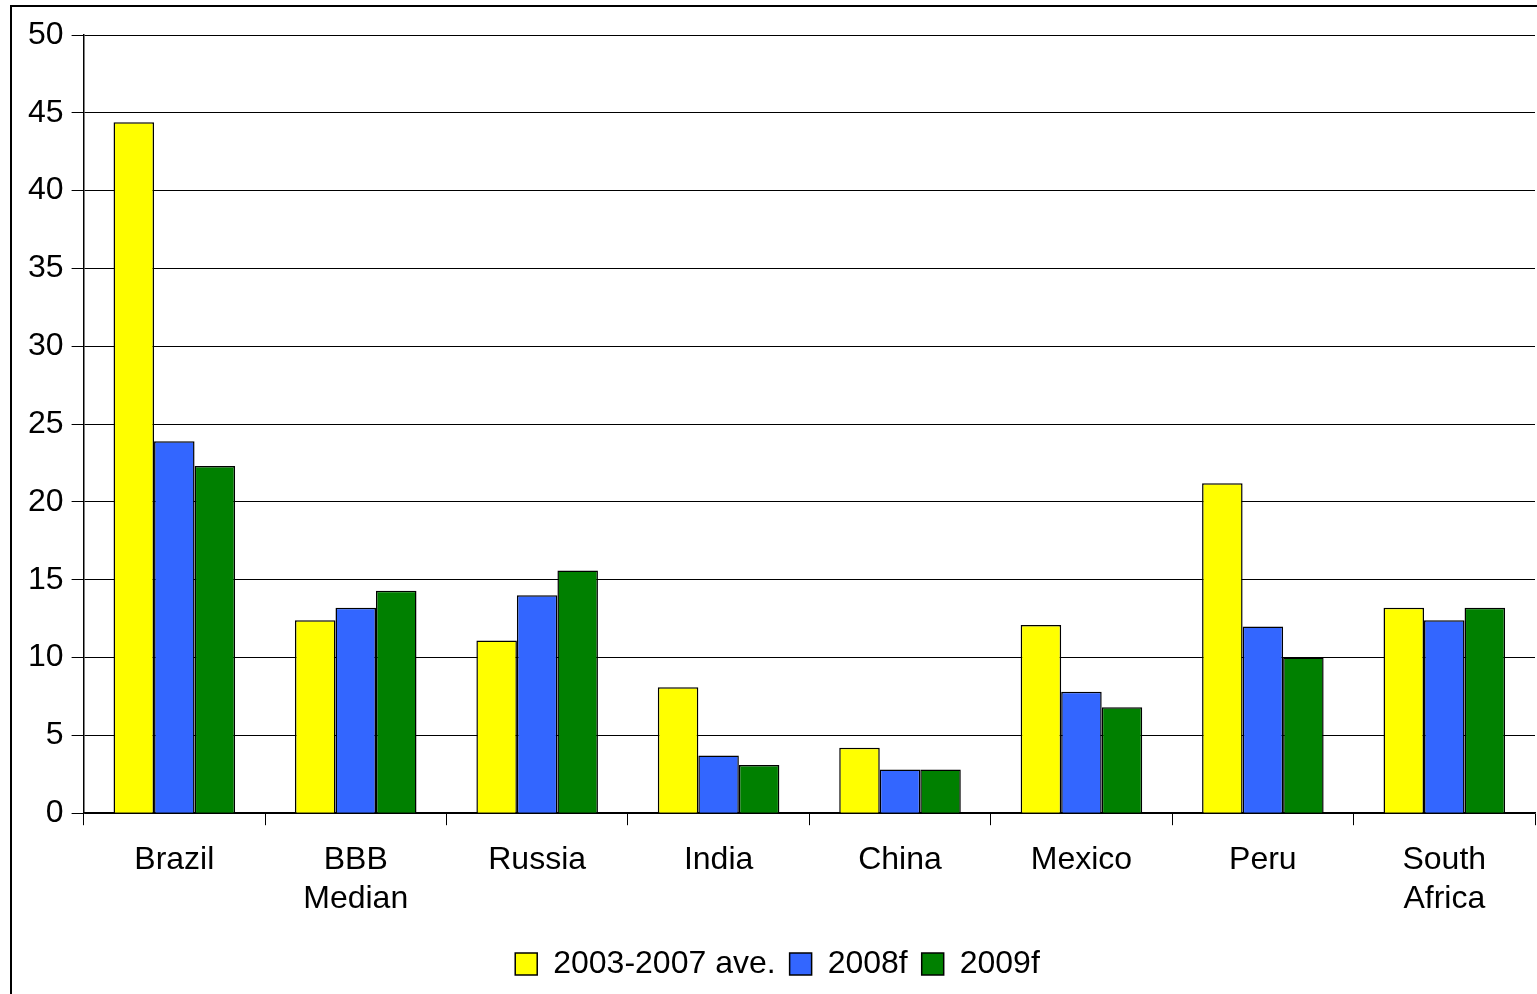  What do you see at coordinates (1263, 858) in the screenshot?
I see `x-tick-label: Peru` at bounding box center [1263, 858].